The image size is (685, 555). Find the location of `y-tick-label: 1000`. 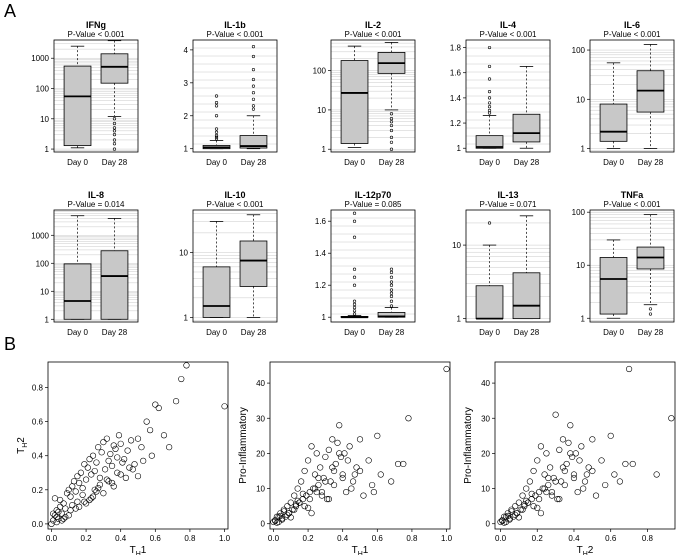

y-tick-label: 1000 is located at coordinates (40, 235).